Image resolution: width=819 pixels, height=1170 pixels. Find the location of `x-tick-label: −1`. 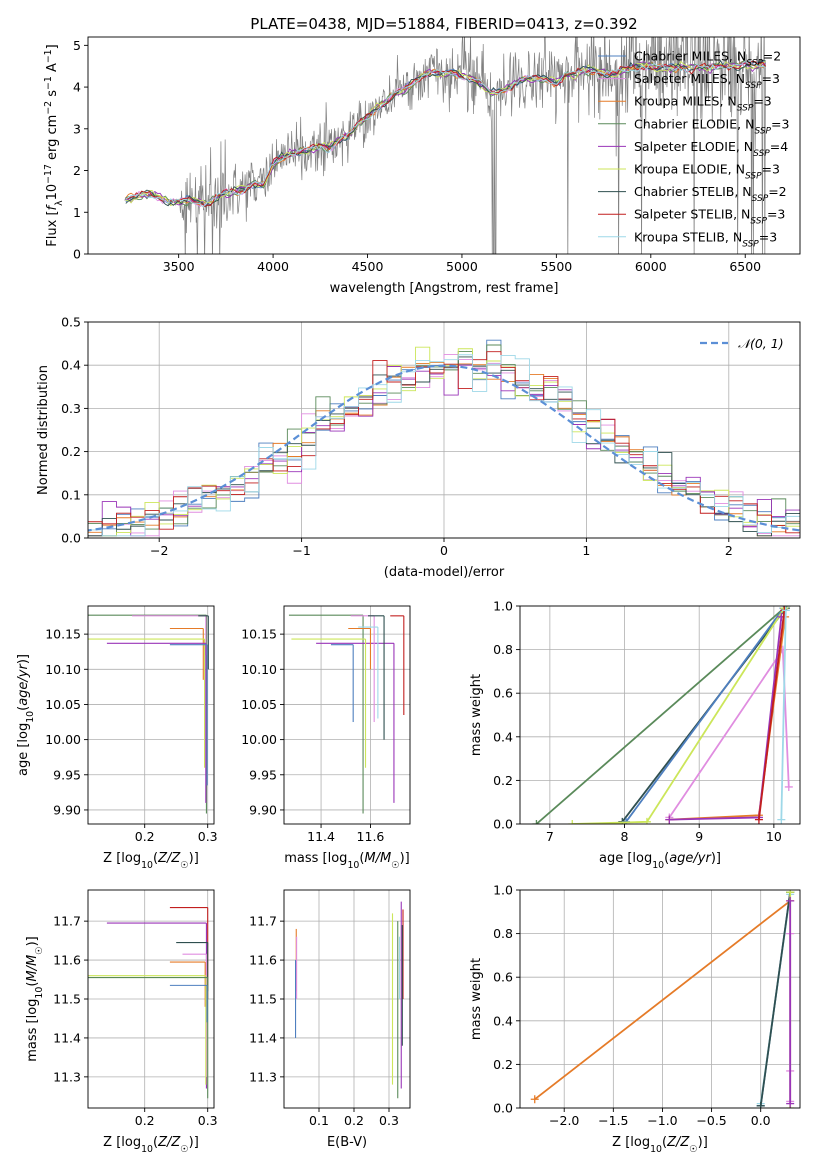

x-tick-label: −1 is located at coordinates (301, 550).